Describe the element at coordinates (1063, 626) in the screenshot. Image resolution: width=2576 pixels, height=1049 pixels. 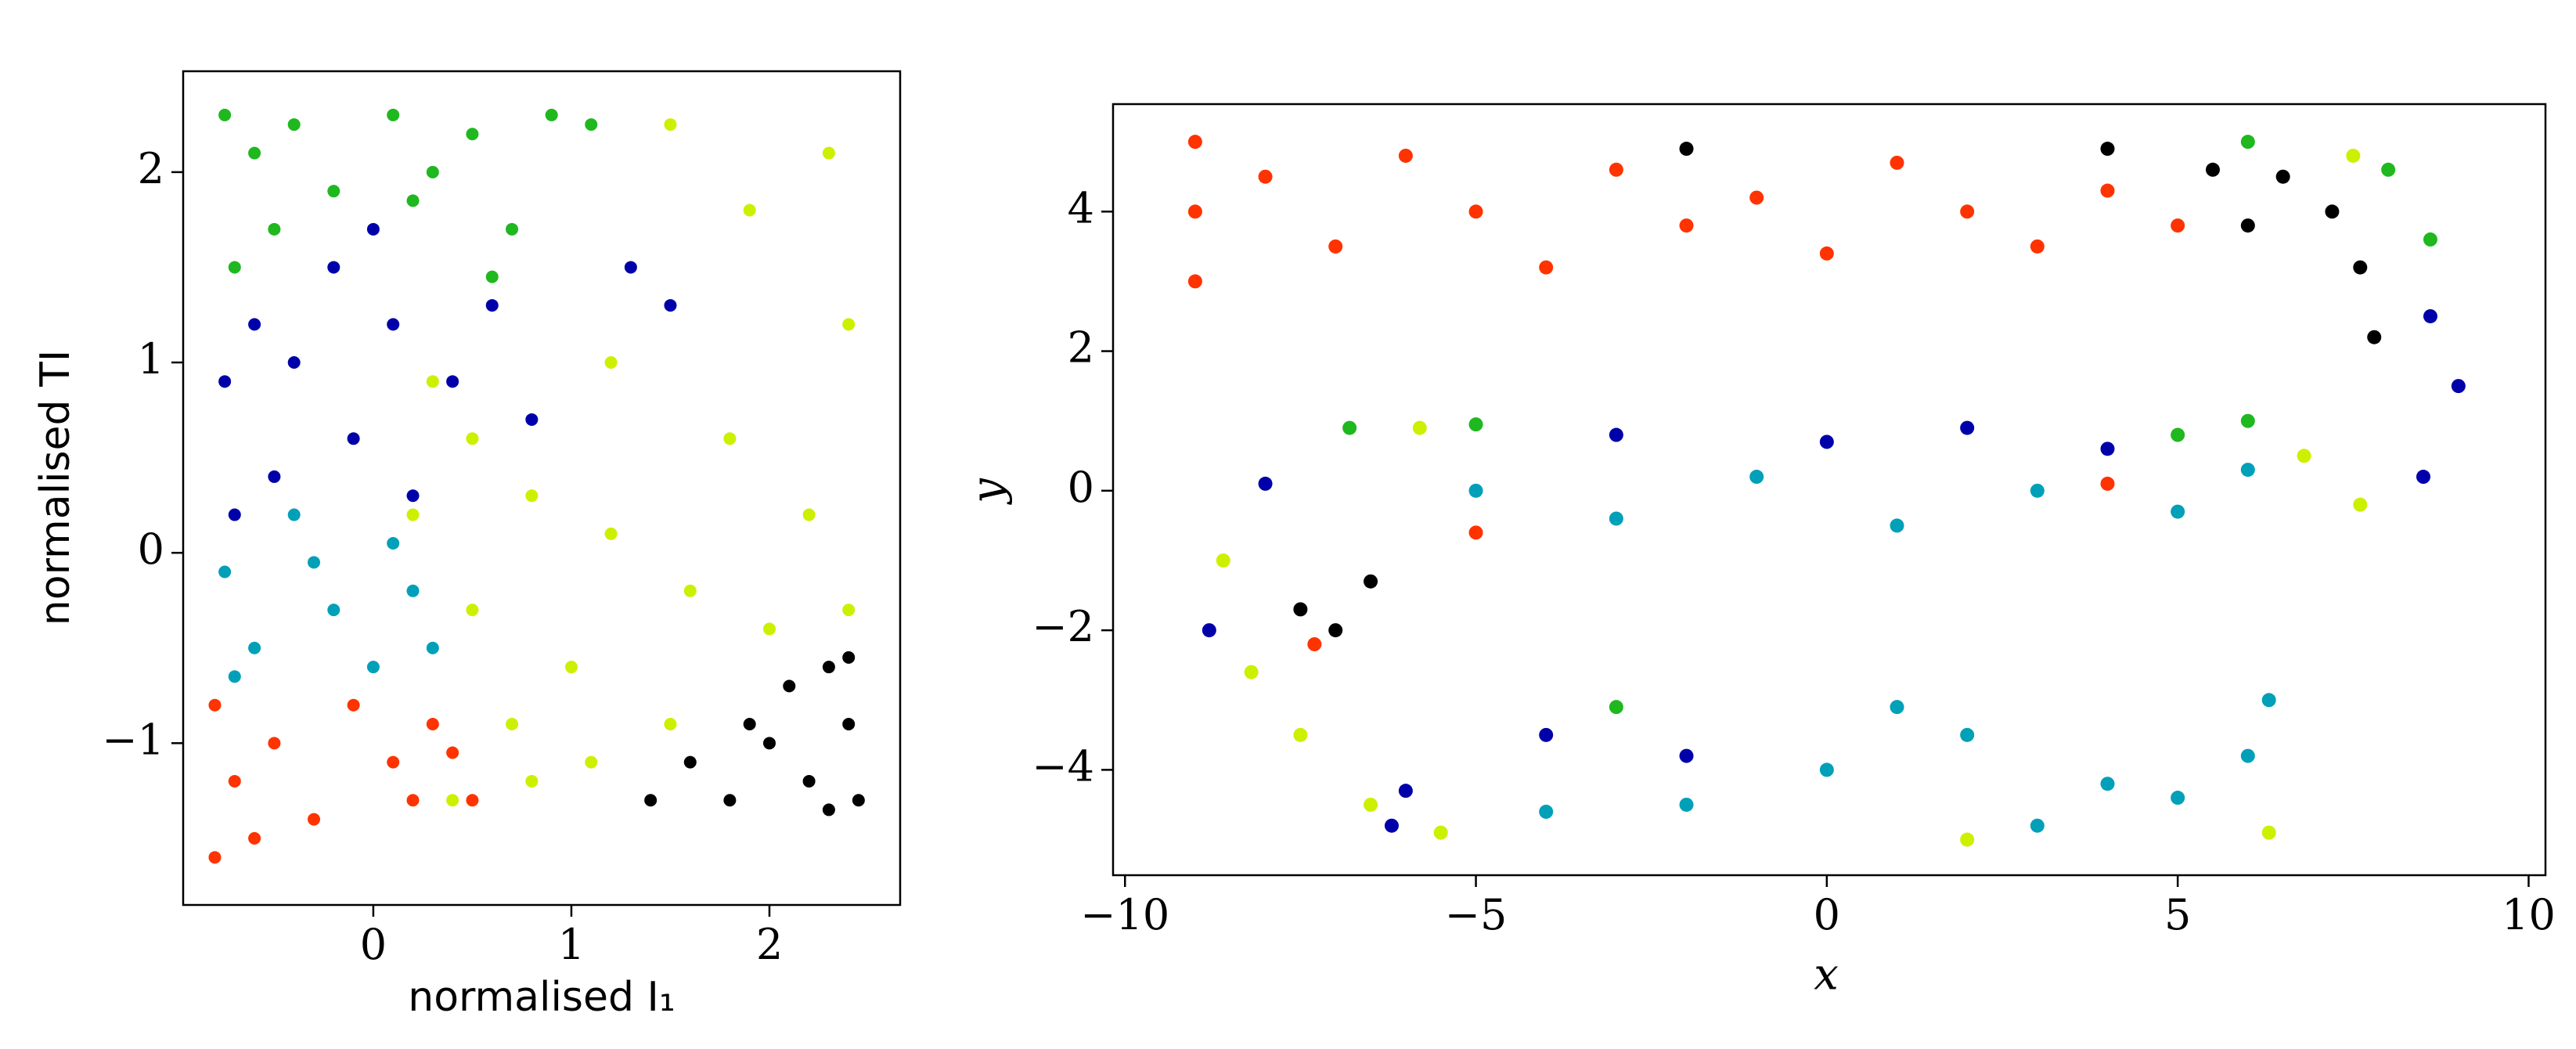
I see `y-tick-label: −2` at that location.